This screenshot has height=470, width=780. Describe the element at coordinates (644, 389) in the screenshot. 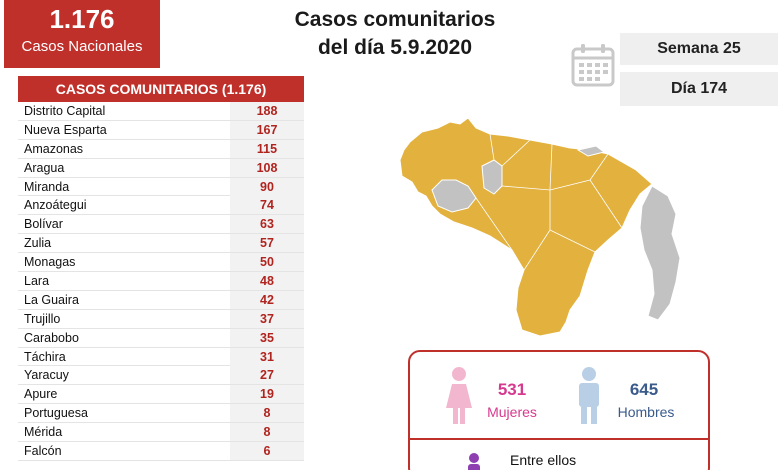

I see `men-count: 645` at that location.